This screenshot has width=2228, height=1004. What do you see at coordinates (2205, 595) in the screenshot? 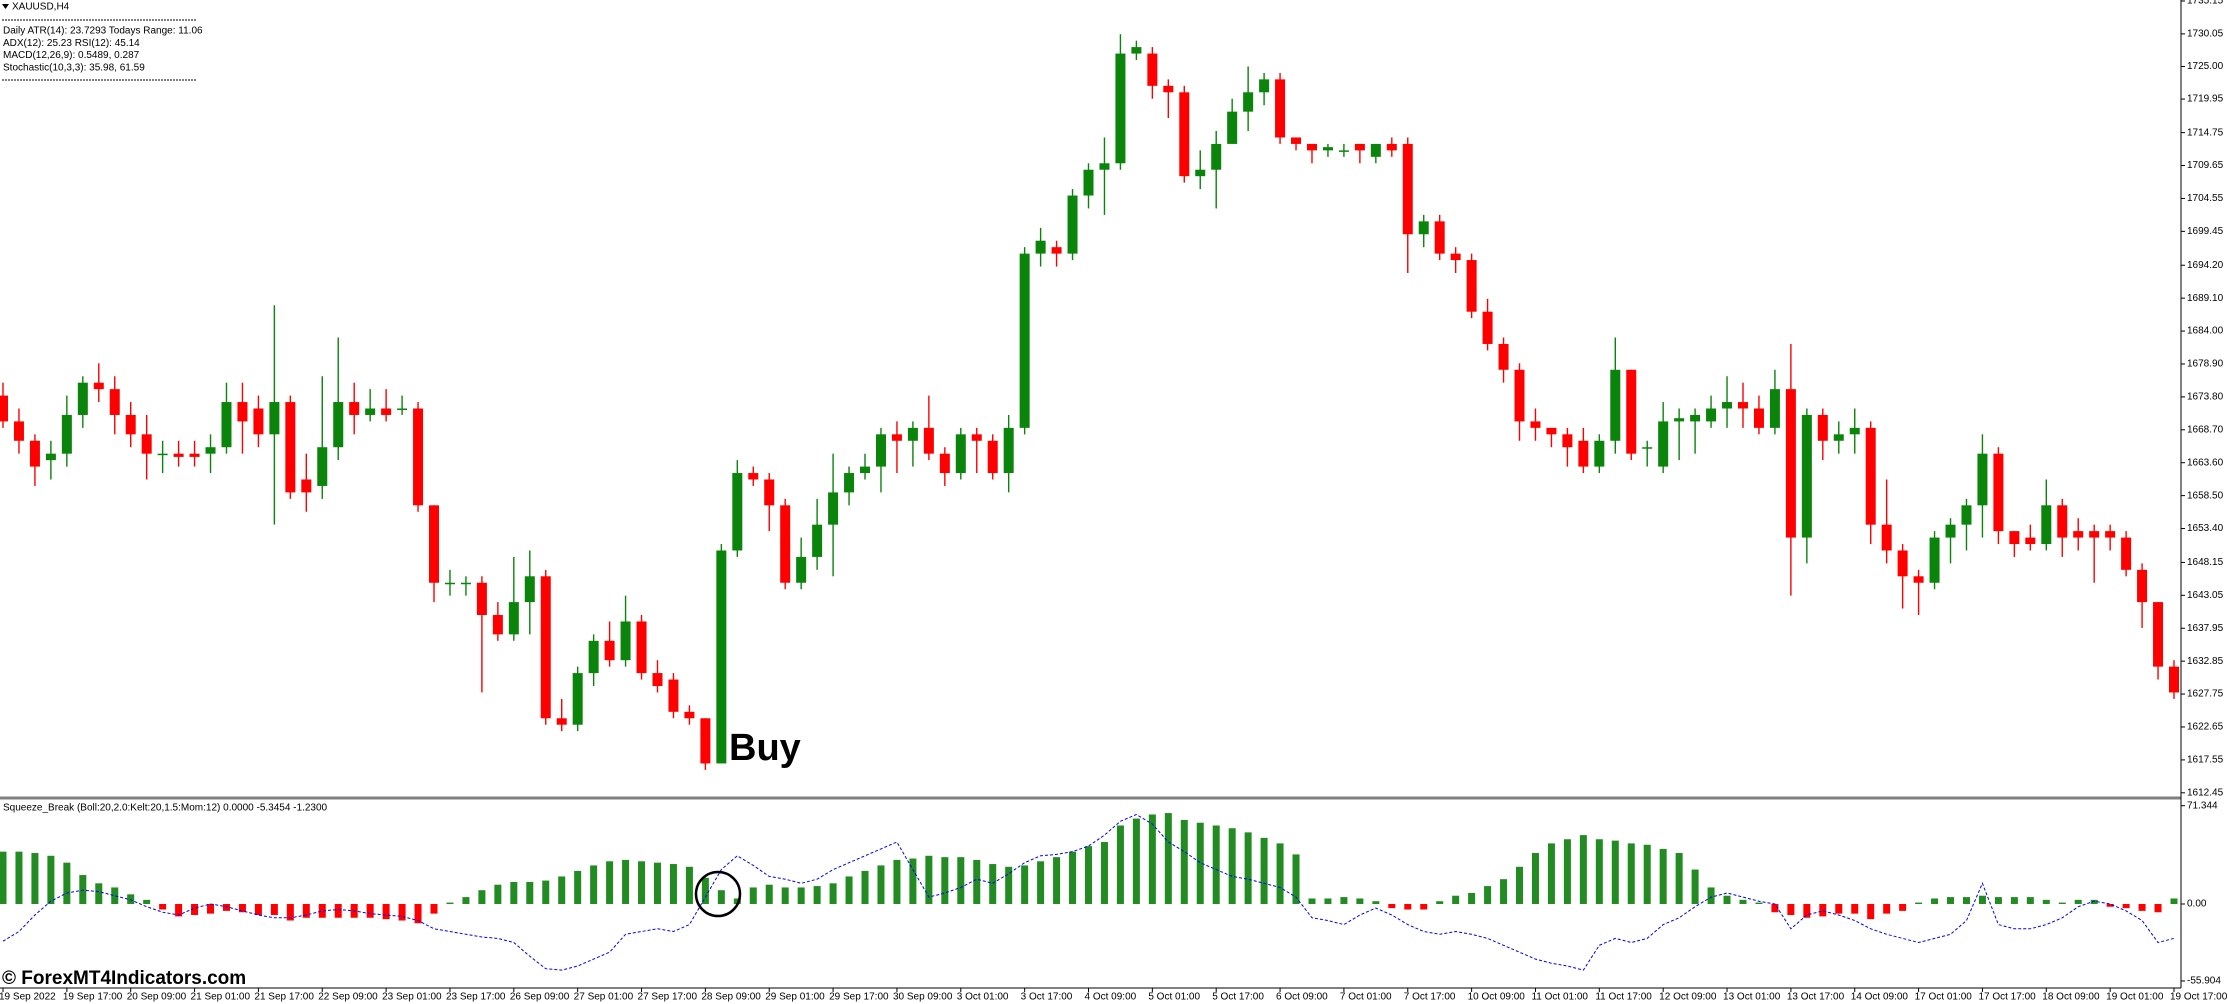
I see `y-tick-label: 1643.05` at bounding box center [2205, 595].